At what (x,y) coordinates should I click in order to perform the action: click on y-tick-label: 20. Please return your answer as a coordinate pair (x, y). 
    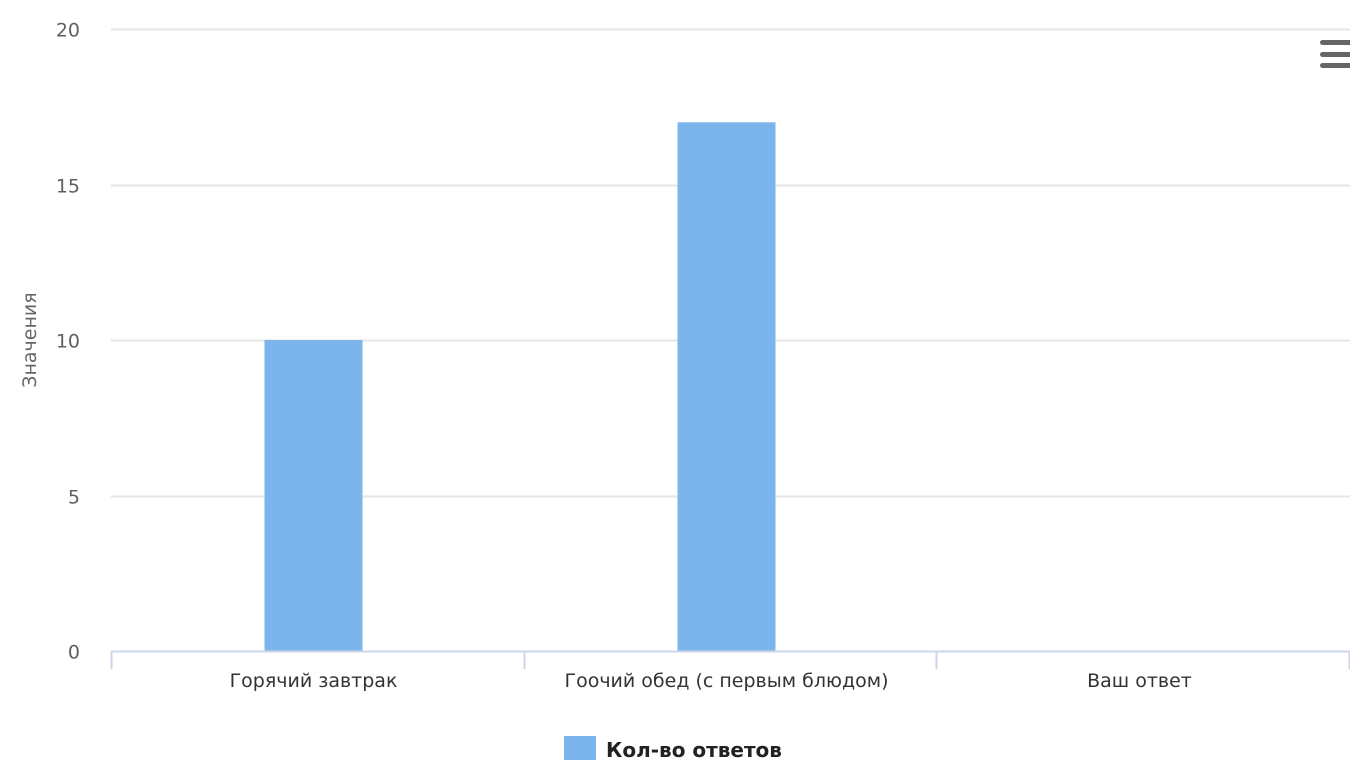
    Looking at the image, I should click on (68, 31).